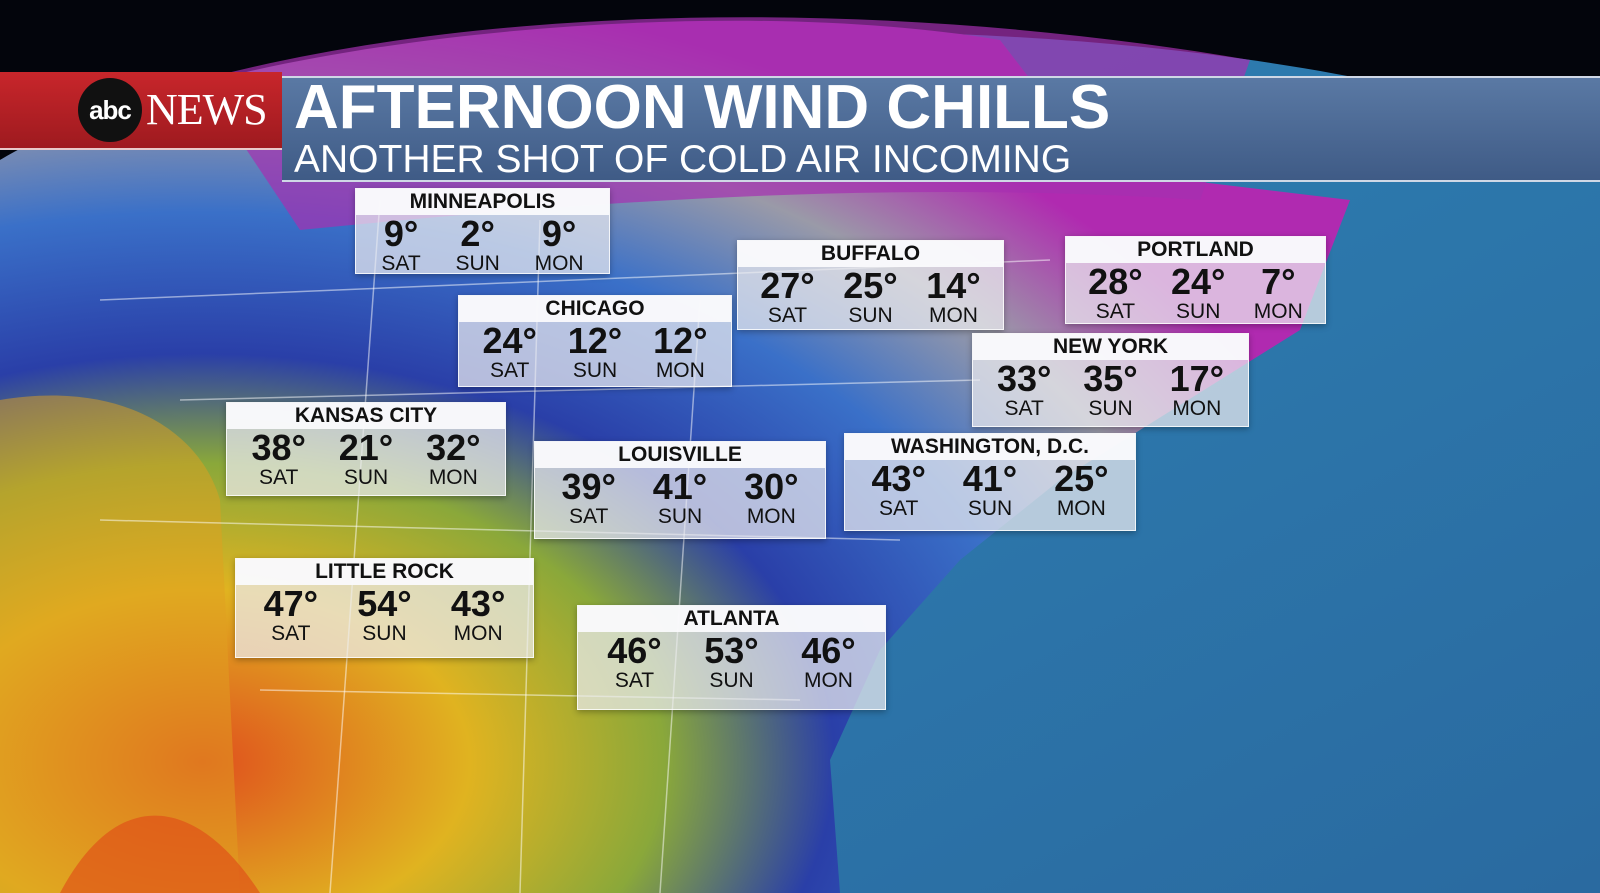 This screenshot has height=893, width=1600. What do you see at coordinates (384, 603) in the screenshot?
I see `wind-chill-temp: 54°` at bounding box center [384, 603].